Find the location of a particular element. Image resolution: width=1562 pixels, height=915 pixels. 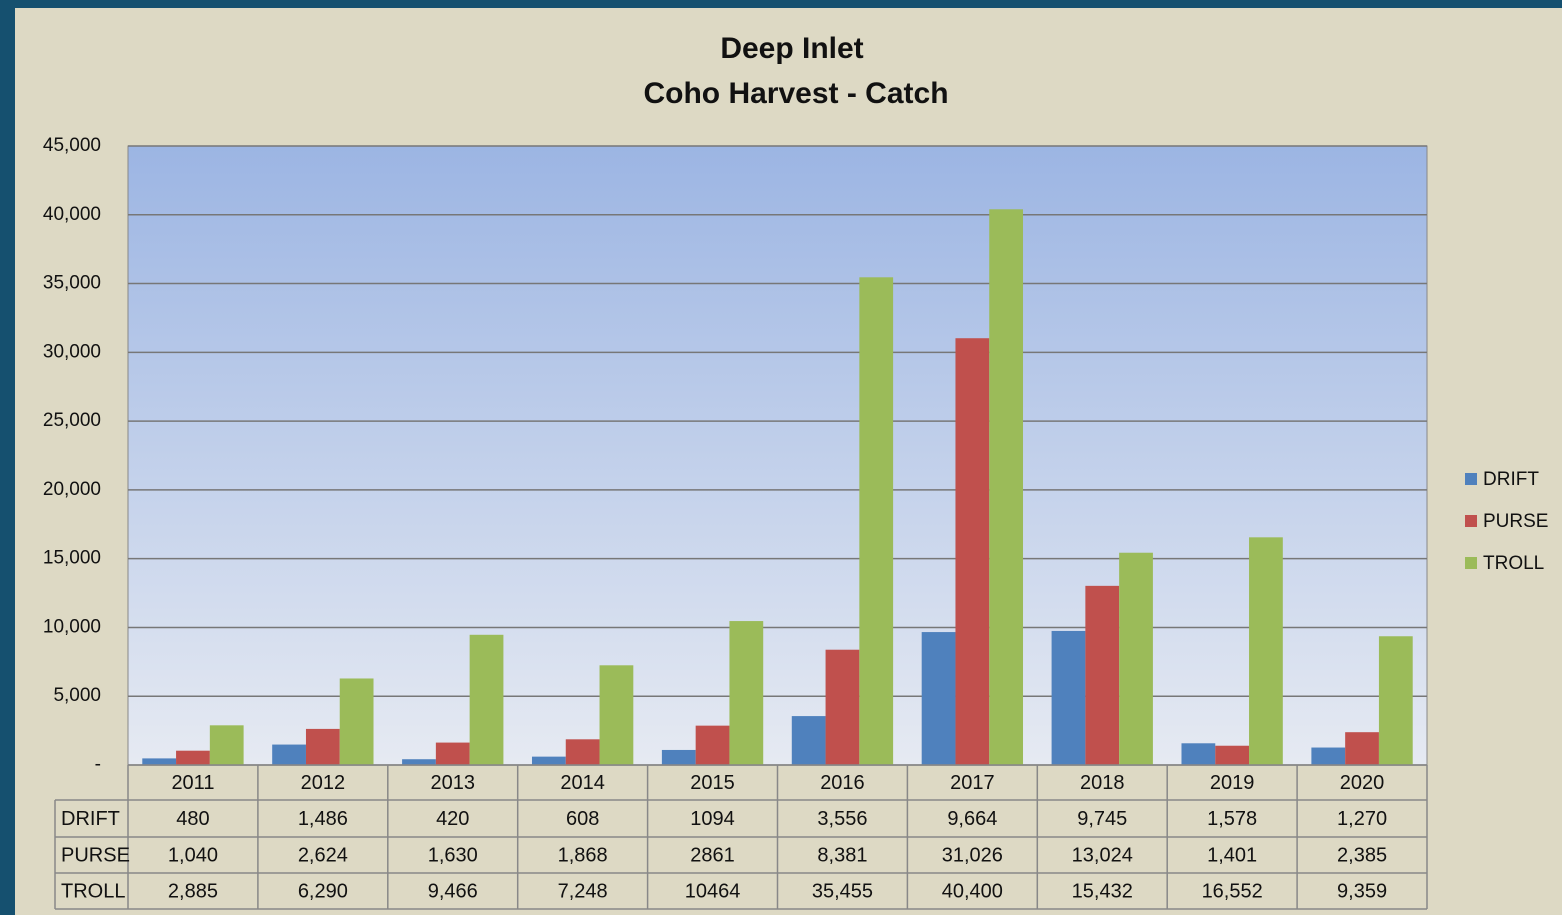

y-tick-label: 40,000 is located at coordinates (72, 214).